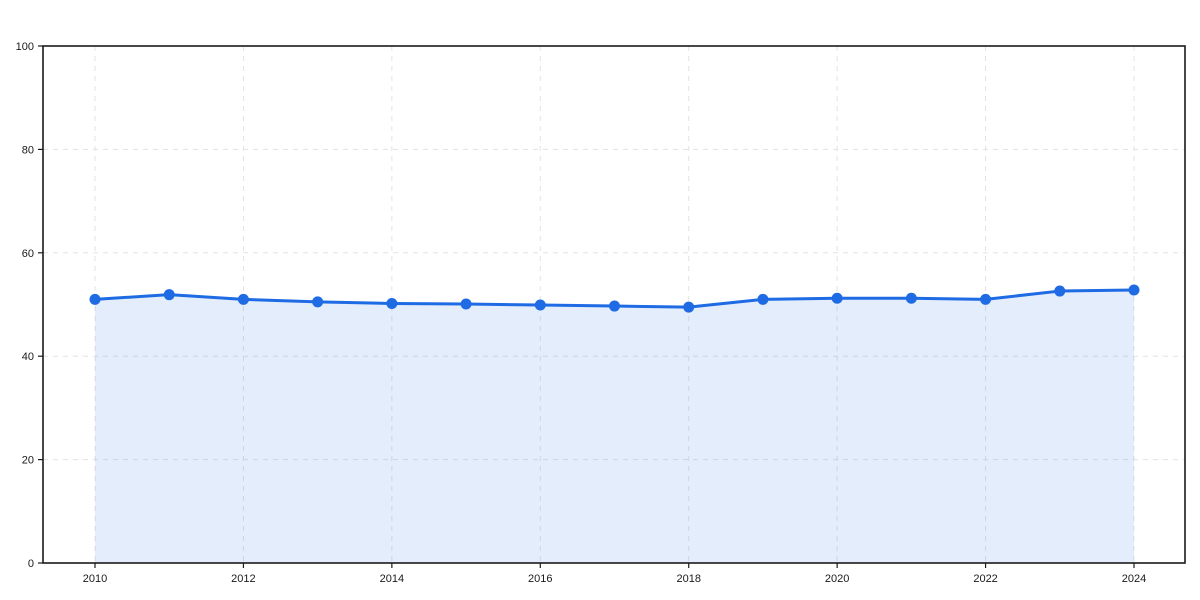  Describe the element at coordinates (28, 150) in the screenshot. I see `y-tick-label: 80` at that location.